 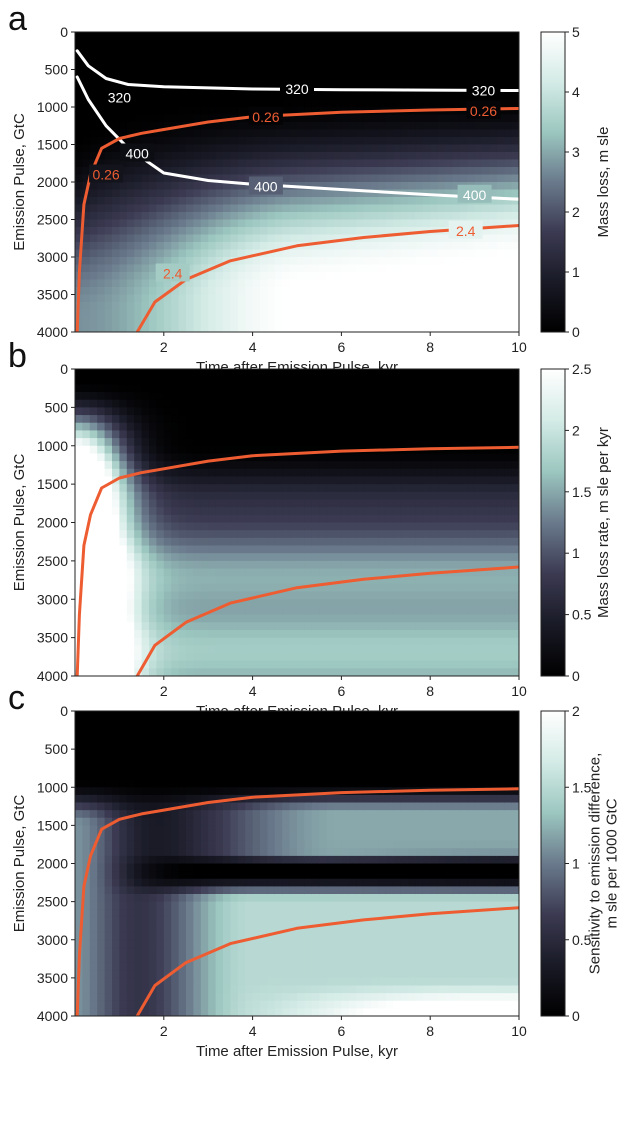 I want to click on contour-label: 400, so click(x=475, y=195).